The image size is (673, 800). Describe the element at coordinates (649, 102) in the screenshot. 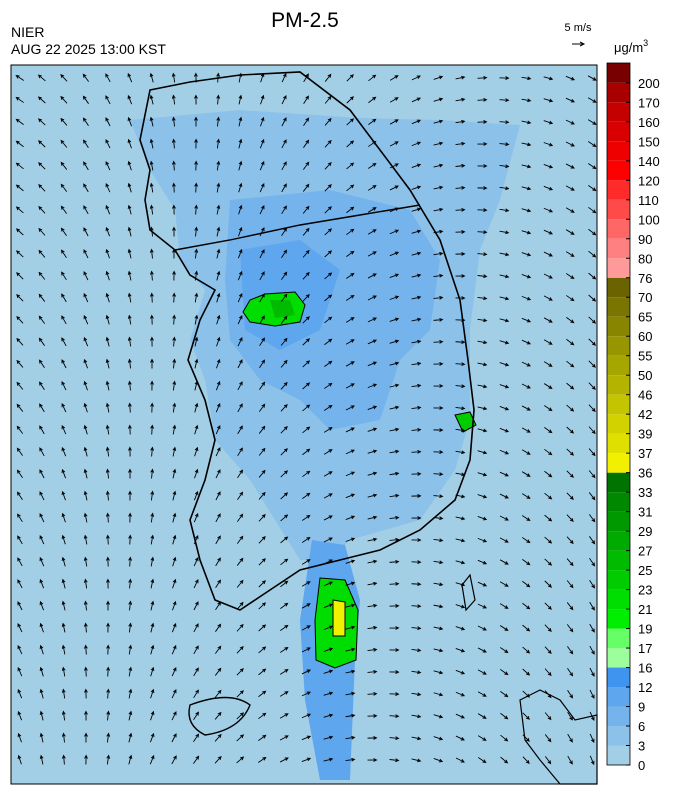

I see `colorbar-label: 170` at that location.